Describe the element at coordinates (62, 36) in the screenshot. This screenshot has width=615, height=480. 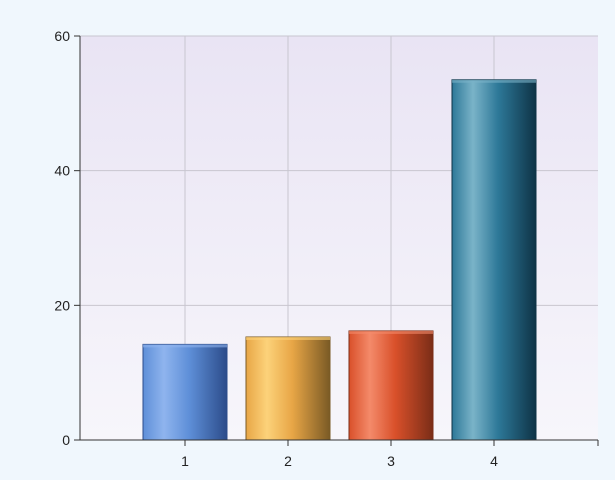
I see `y-tick-label-60: 60` at that location.